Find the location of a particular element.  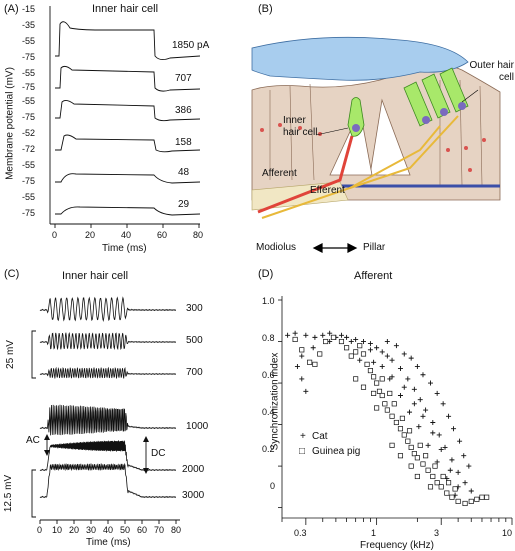

current-label: 158 is located at coordinates (183, 142).